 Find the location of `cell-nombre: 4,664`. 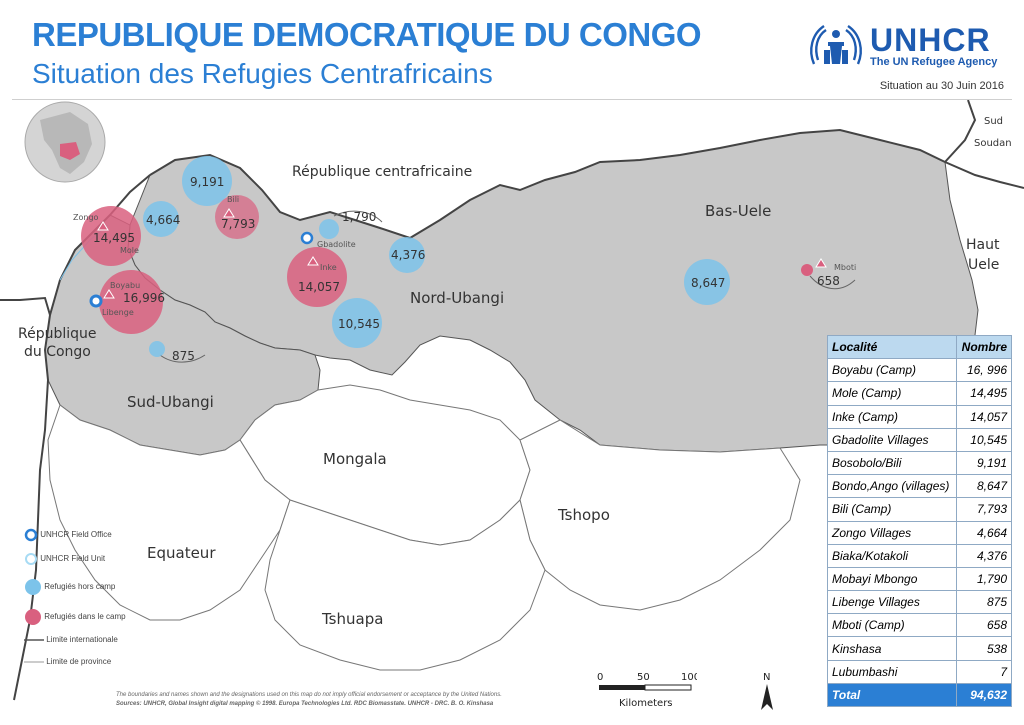

cell-nombre: 4,664 is located at coordinates (984, 532).